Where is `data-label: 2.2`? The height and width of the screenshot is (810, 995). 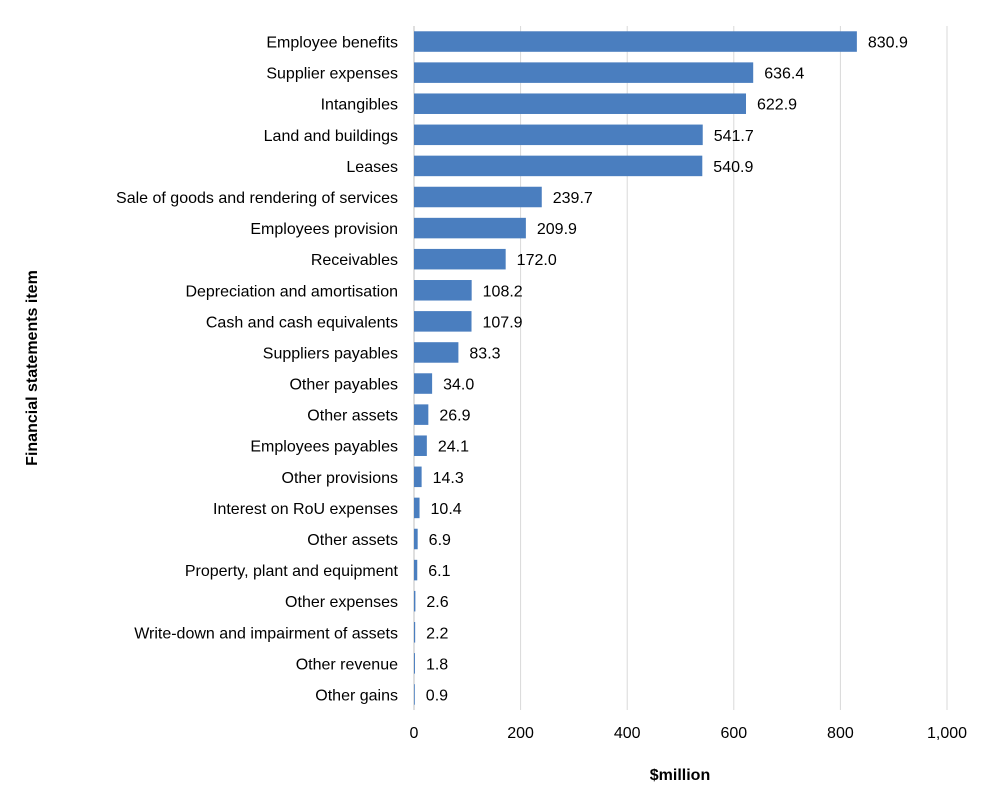 data-label: 2.2 is located at coordinates (437, 633).